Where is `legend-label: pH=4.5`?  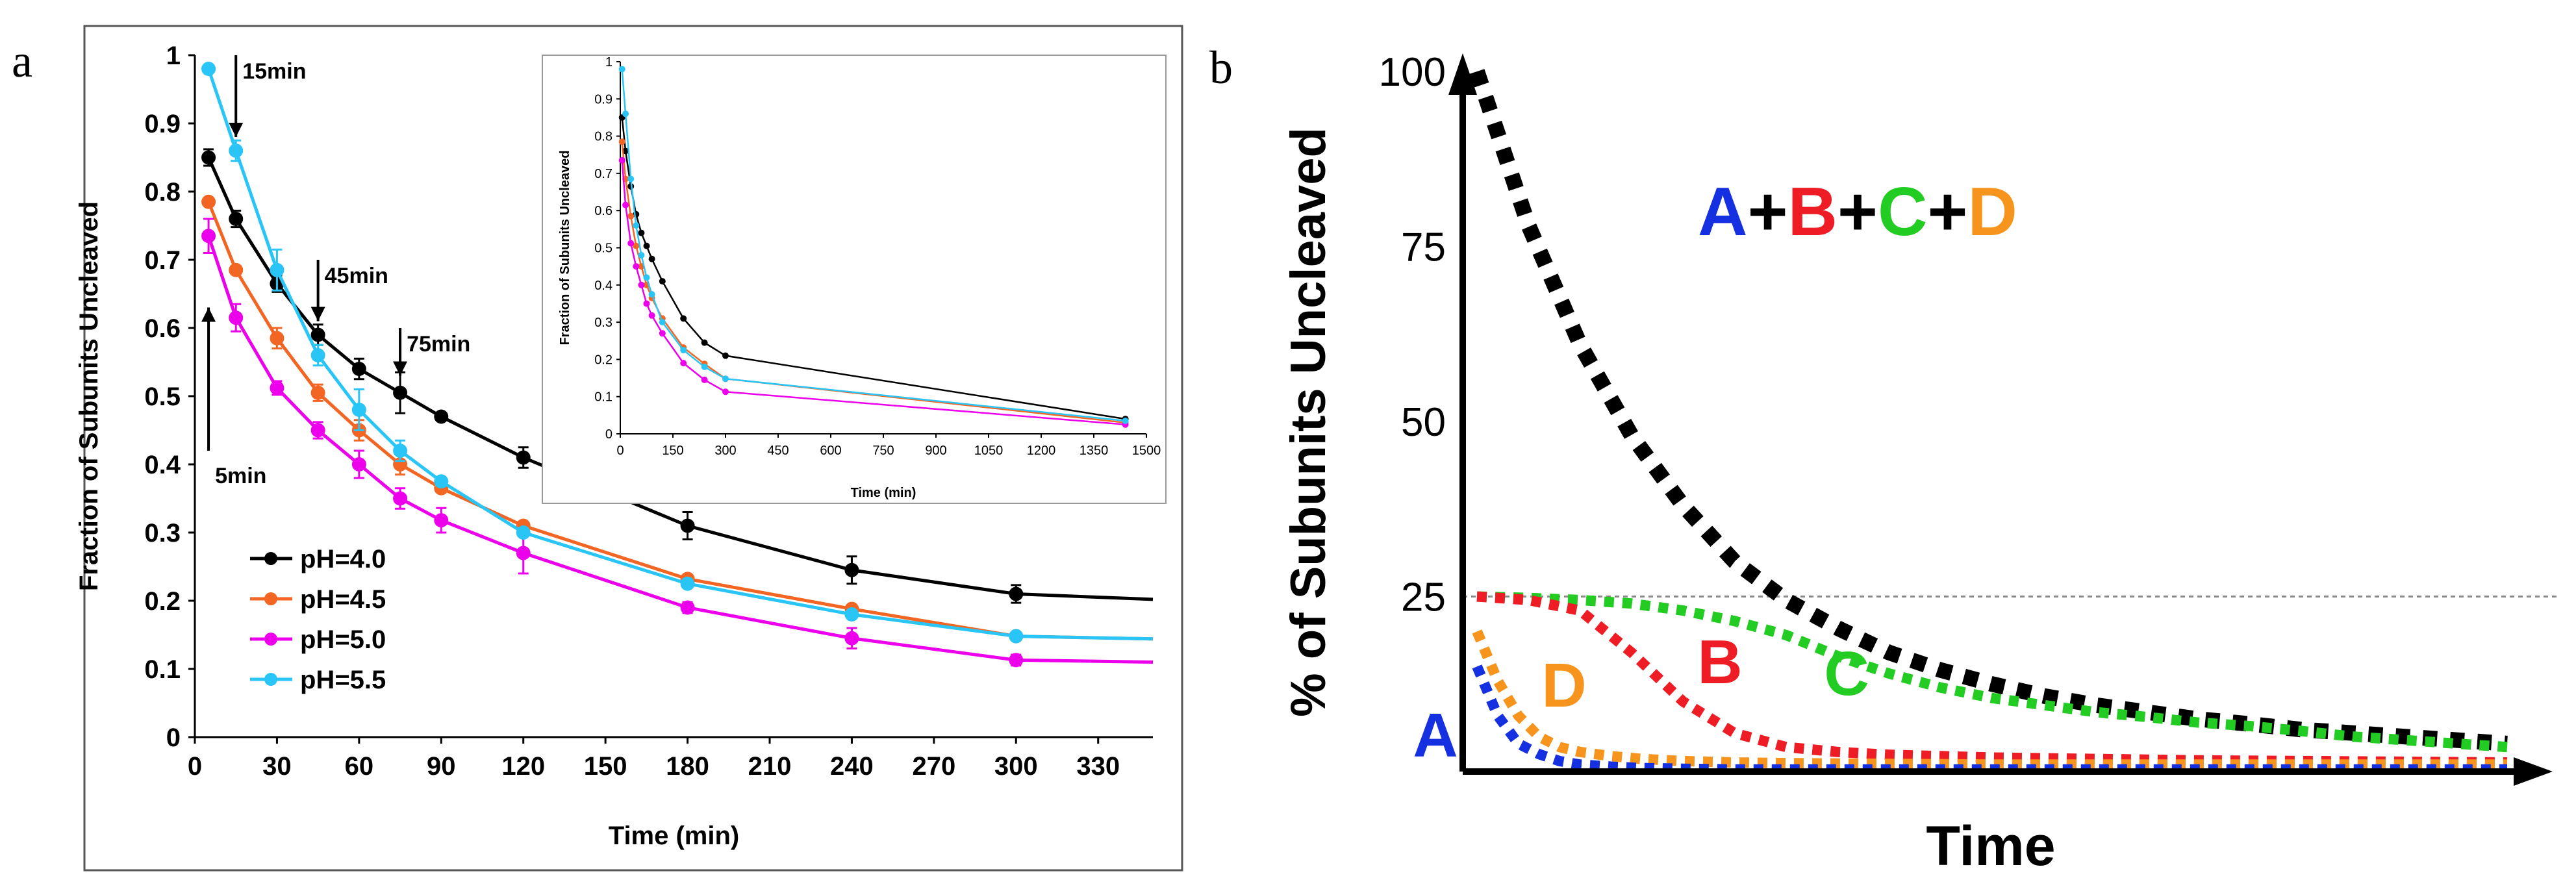
legend-label: pH=4.5 is located at coordinates (343, 600).